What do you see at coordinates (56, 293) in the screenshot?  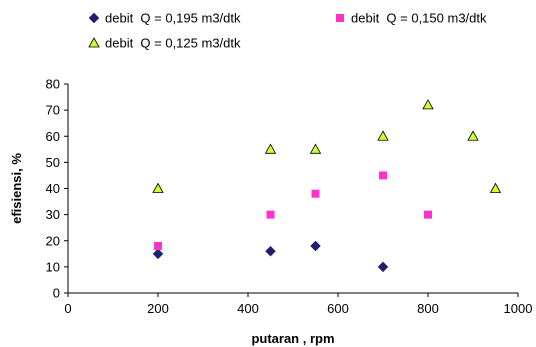 I see `y-tick-label: 0` at bounding box center [56, 293].